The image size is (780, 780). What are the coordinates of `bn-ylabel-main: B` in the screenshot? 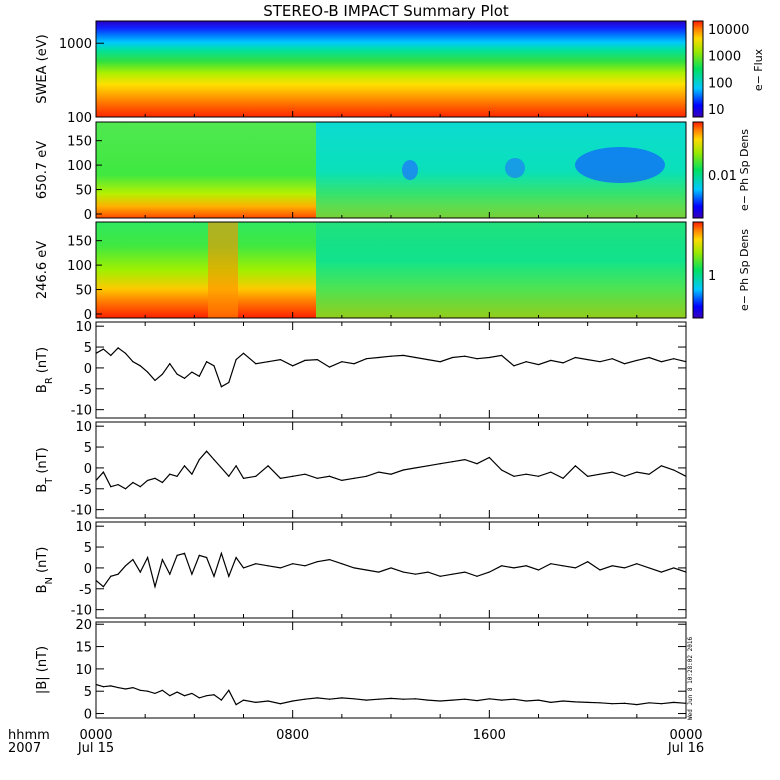 It's located at (42, 588).